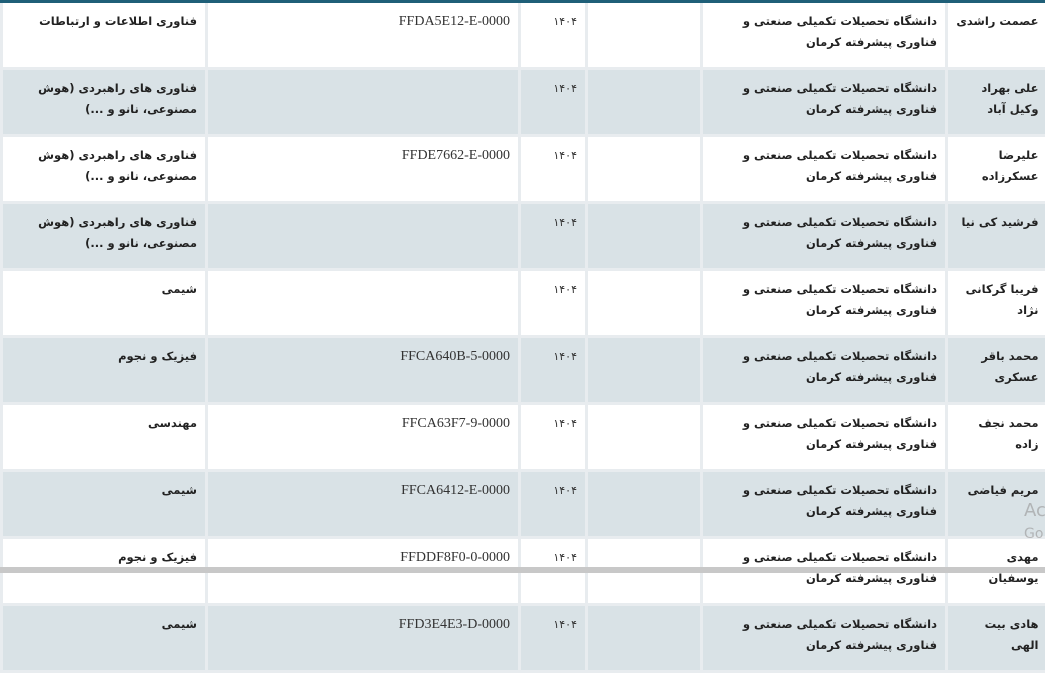 The width and height of the screenshot is (1045, 673). I want to click on cell-code: FFDA5E12-E-0000, so click(363, 36).